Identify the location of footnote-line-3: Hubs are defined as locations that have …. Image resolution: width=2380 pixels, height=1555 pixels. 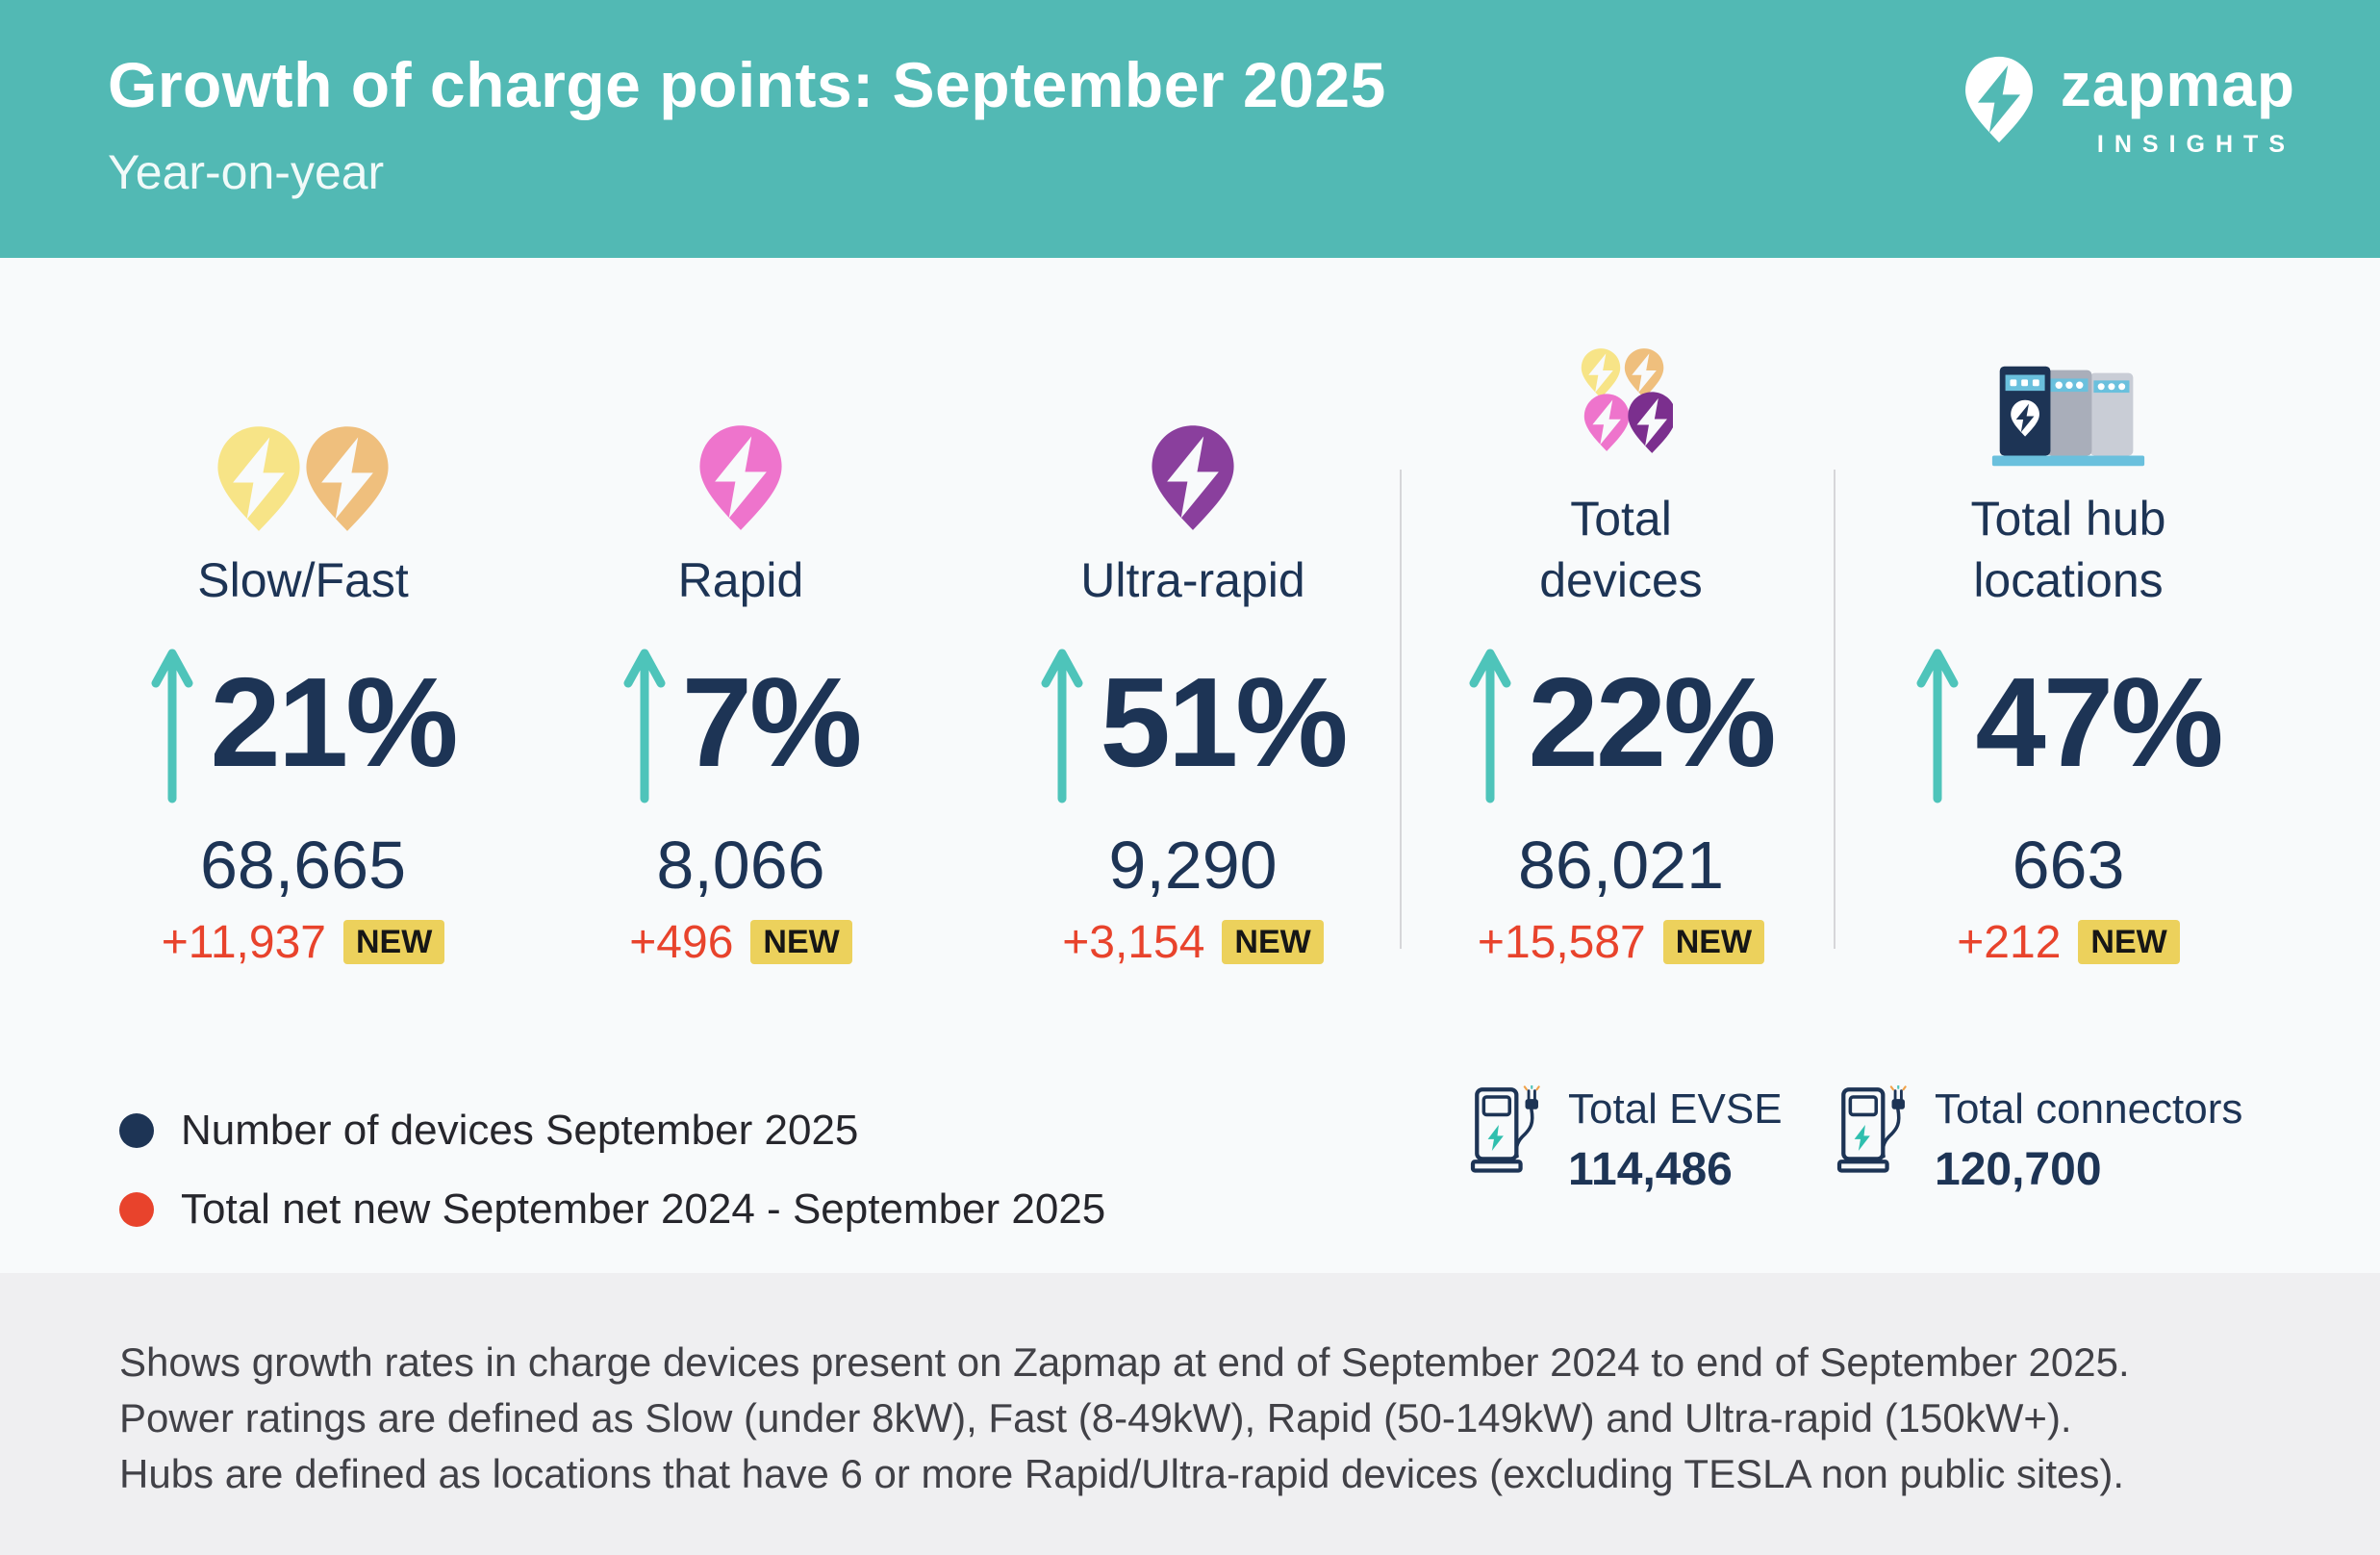
(1122, 1473).